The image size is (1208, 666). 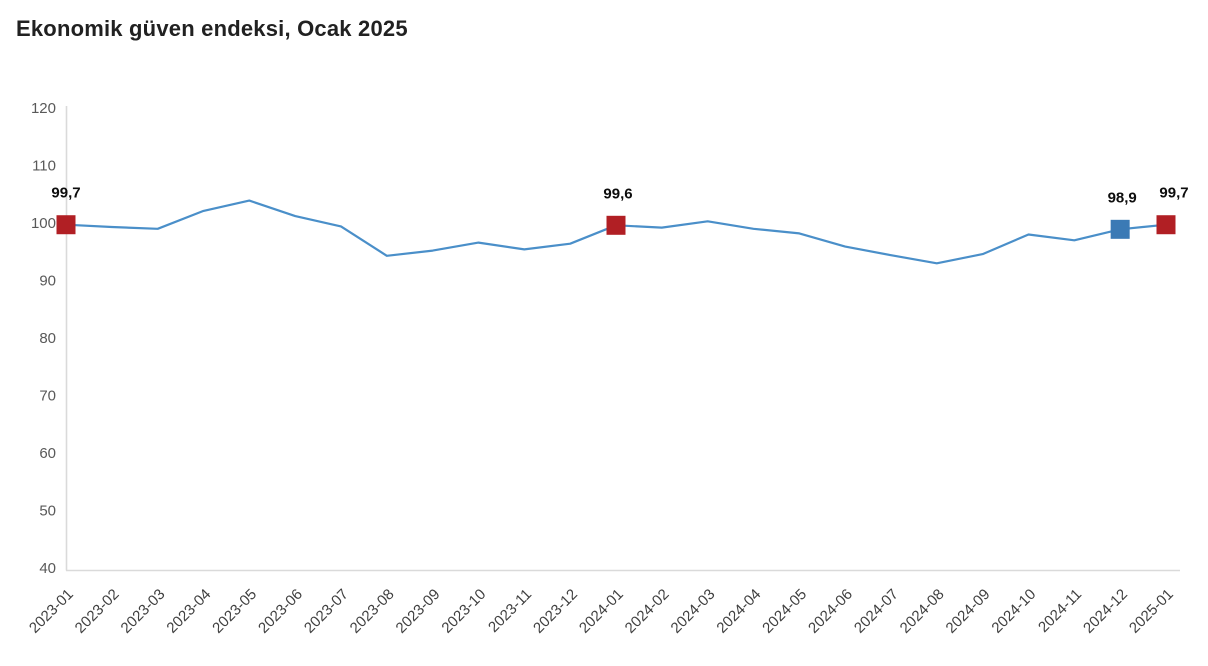 What do you see at coordinates (555, 611) in the screenshot?
I see `x-axis-tick-label: 2023-12` at bounding box center [555, 611].